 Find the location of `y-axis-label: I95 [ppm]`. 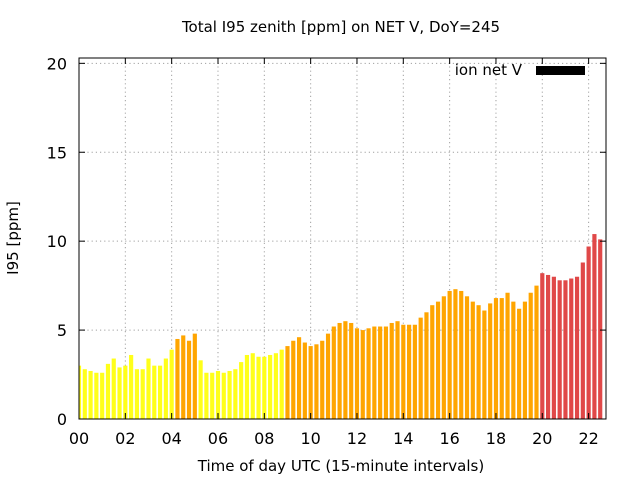

y-axis-label: I95 [ppm] is located at coordinates (13, 238).